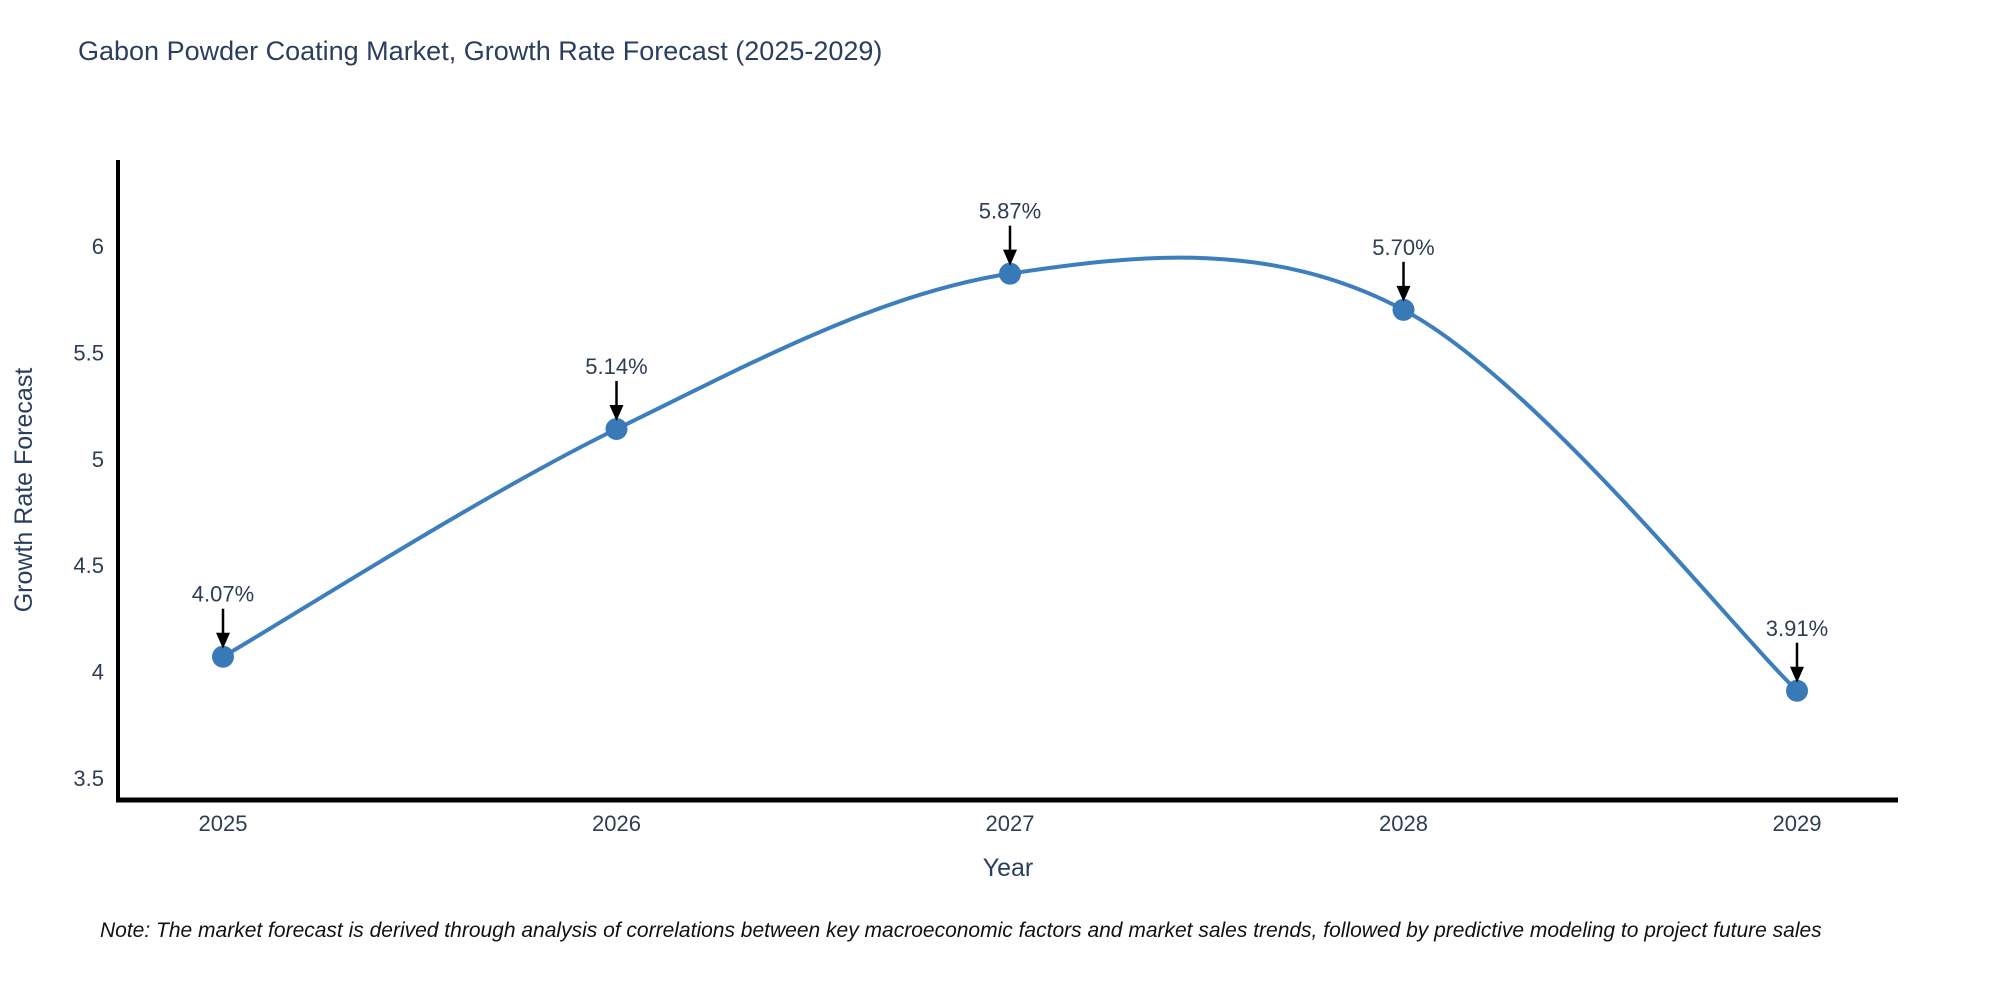  Describe the element at coordinates (223, 594) in the screenshot. I see `annotation-label: 4.07%` at that location.